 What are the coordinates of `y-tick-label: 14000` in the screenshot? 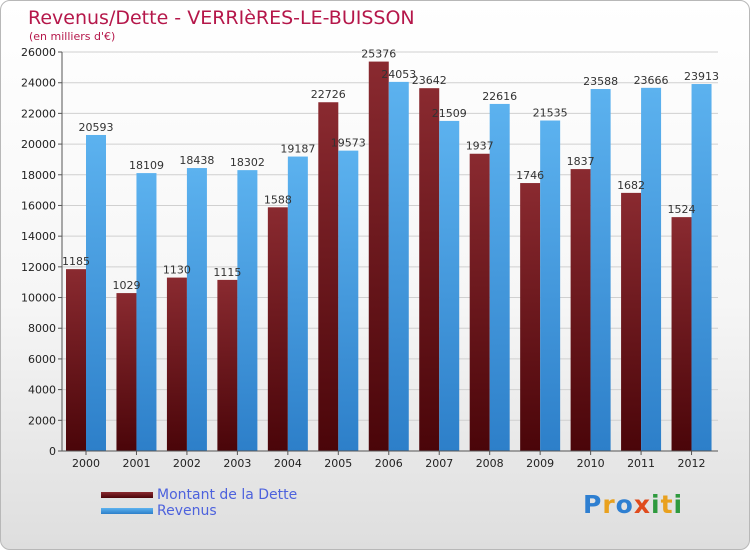 It's located at (38, 236).